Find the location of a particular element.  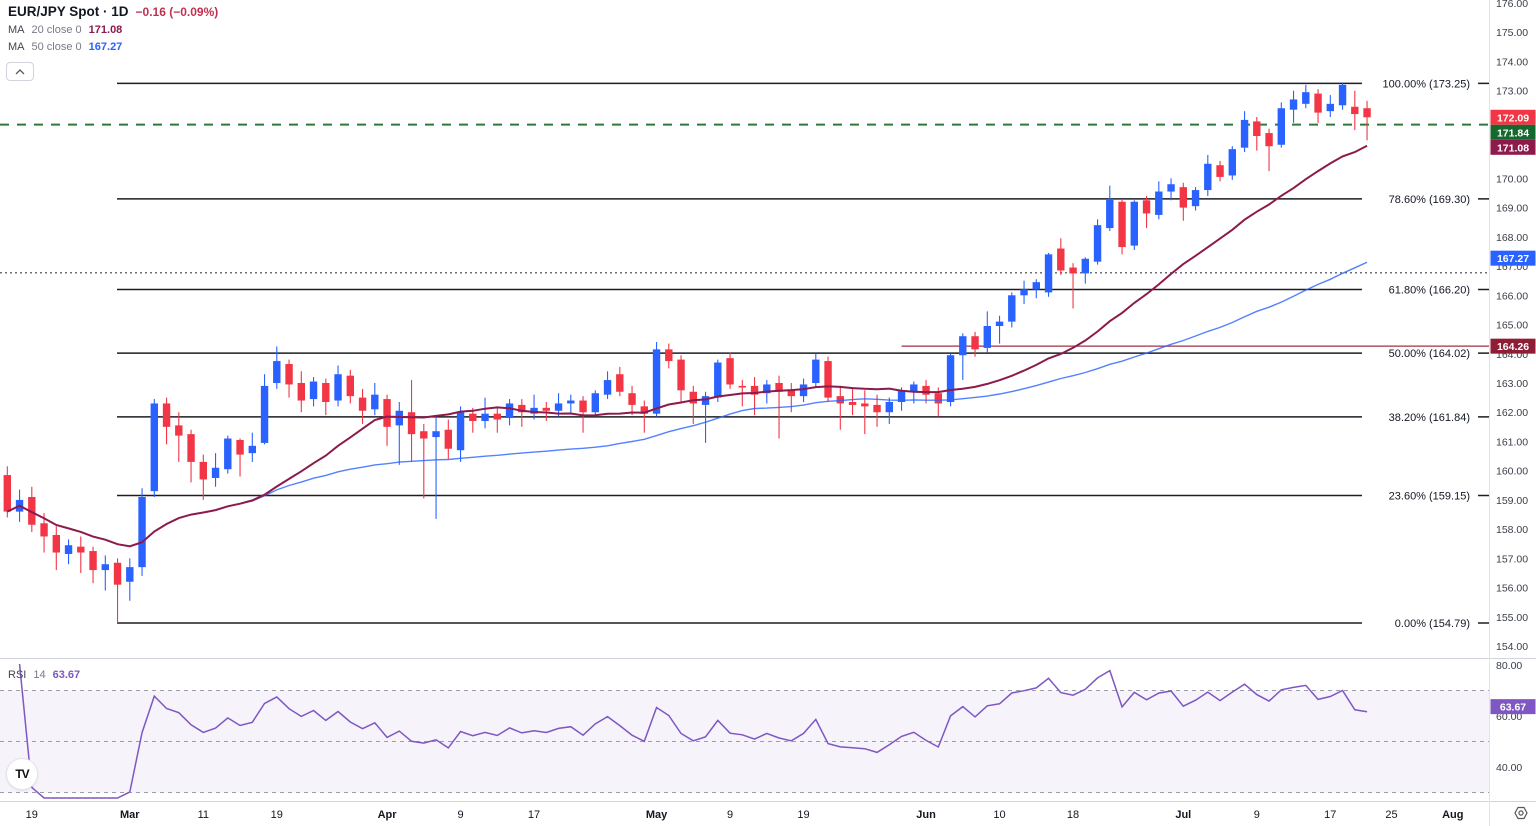

chevron-up-icon is located at coordinates (20, 71).